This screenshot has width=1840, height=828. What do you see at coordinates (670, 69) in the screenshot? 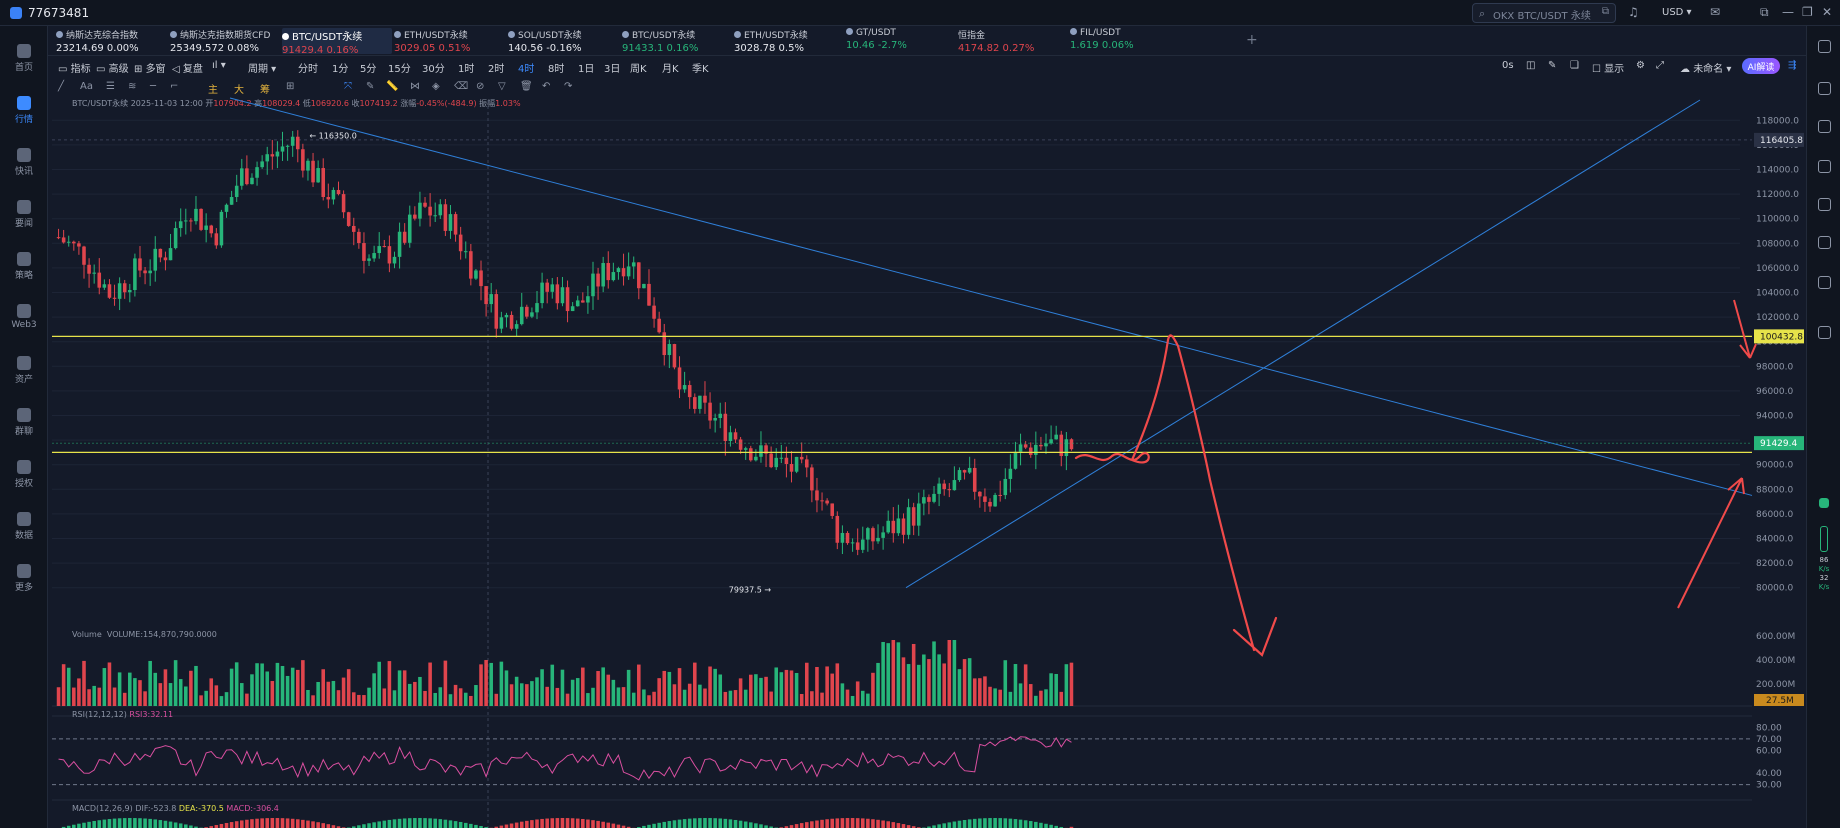
I see `interval-option: 月K` at bounding box center [670, 69].